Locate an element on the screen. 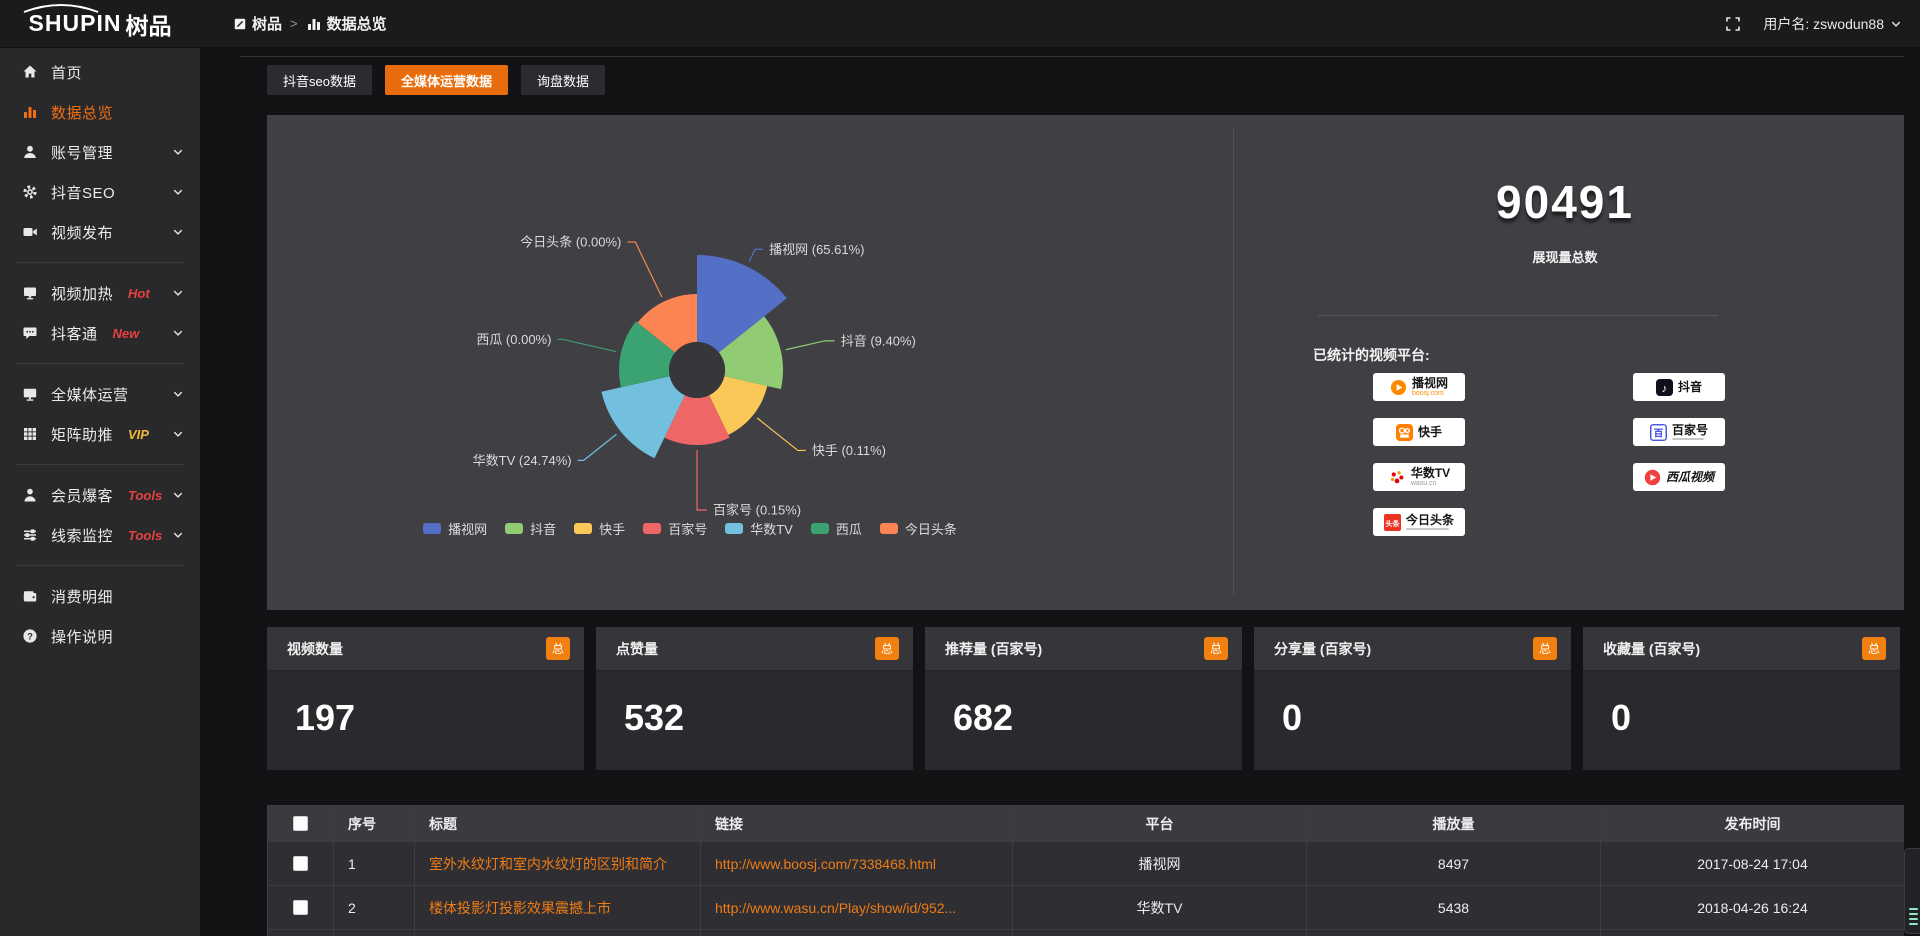 This screenshot has height=936, width=1920. sidebar-item-矩阵助推: 矩阵助推 VIP is located at coordinates (100, 434).